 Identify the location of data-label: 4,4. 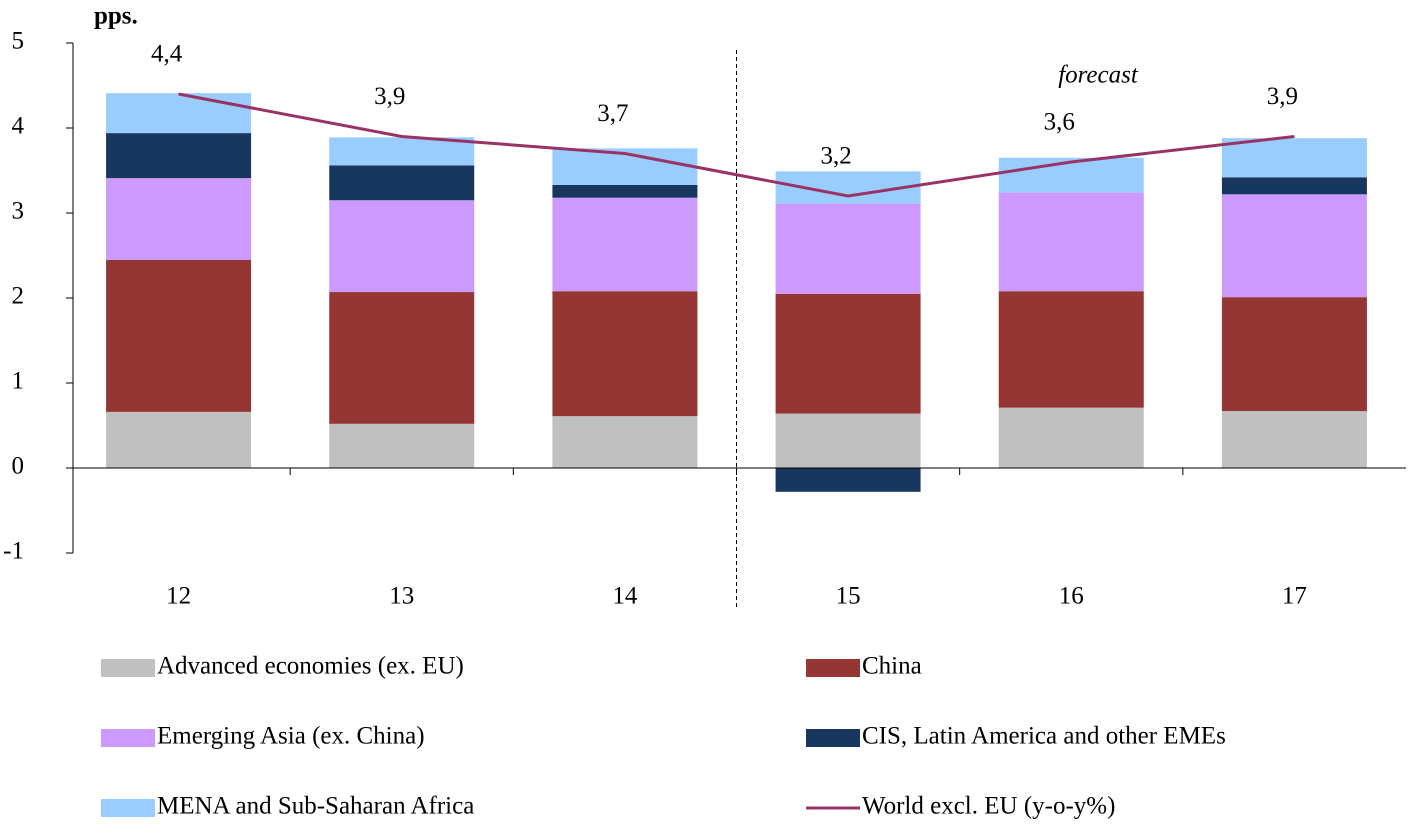
(167, 54).